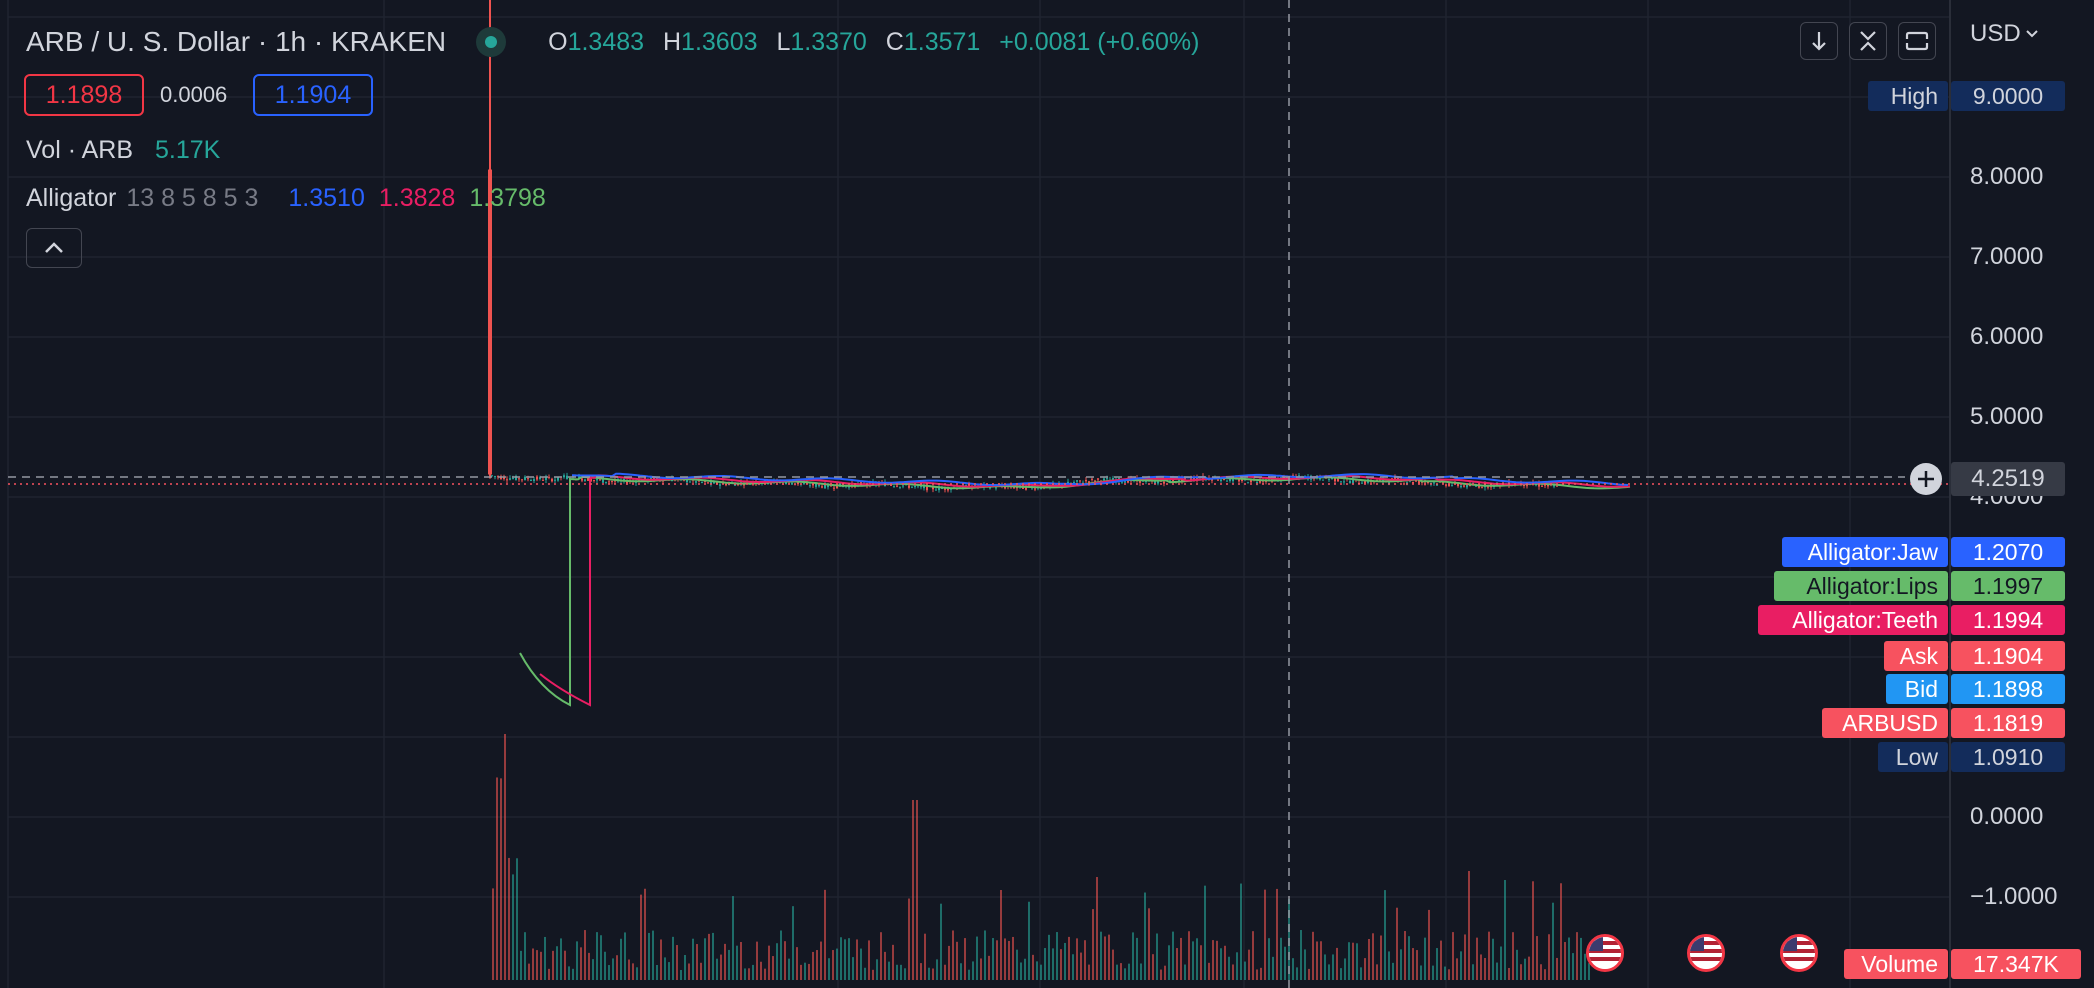 This screenshot has height=988, width=2094. I want to click on price-tag-label: High, so click(1908, 96).